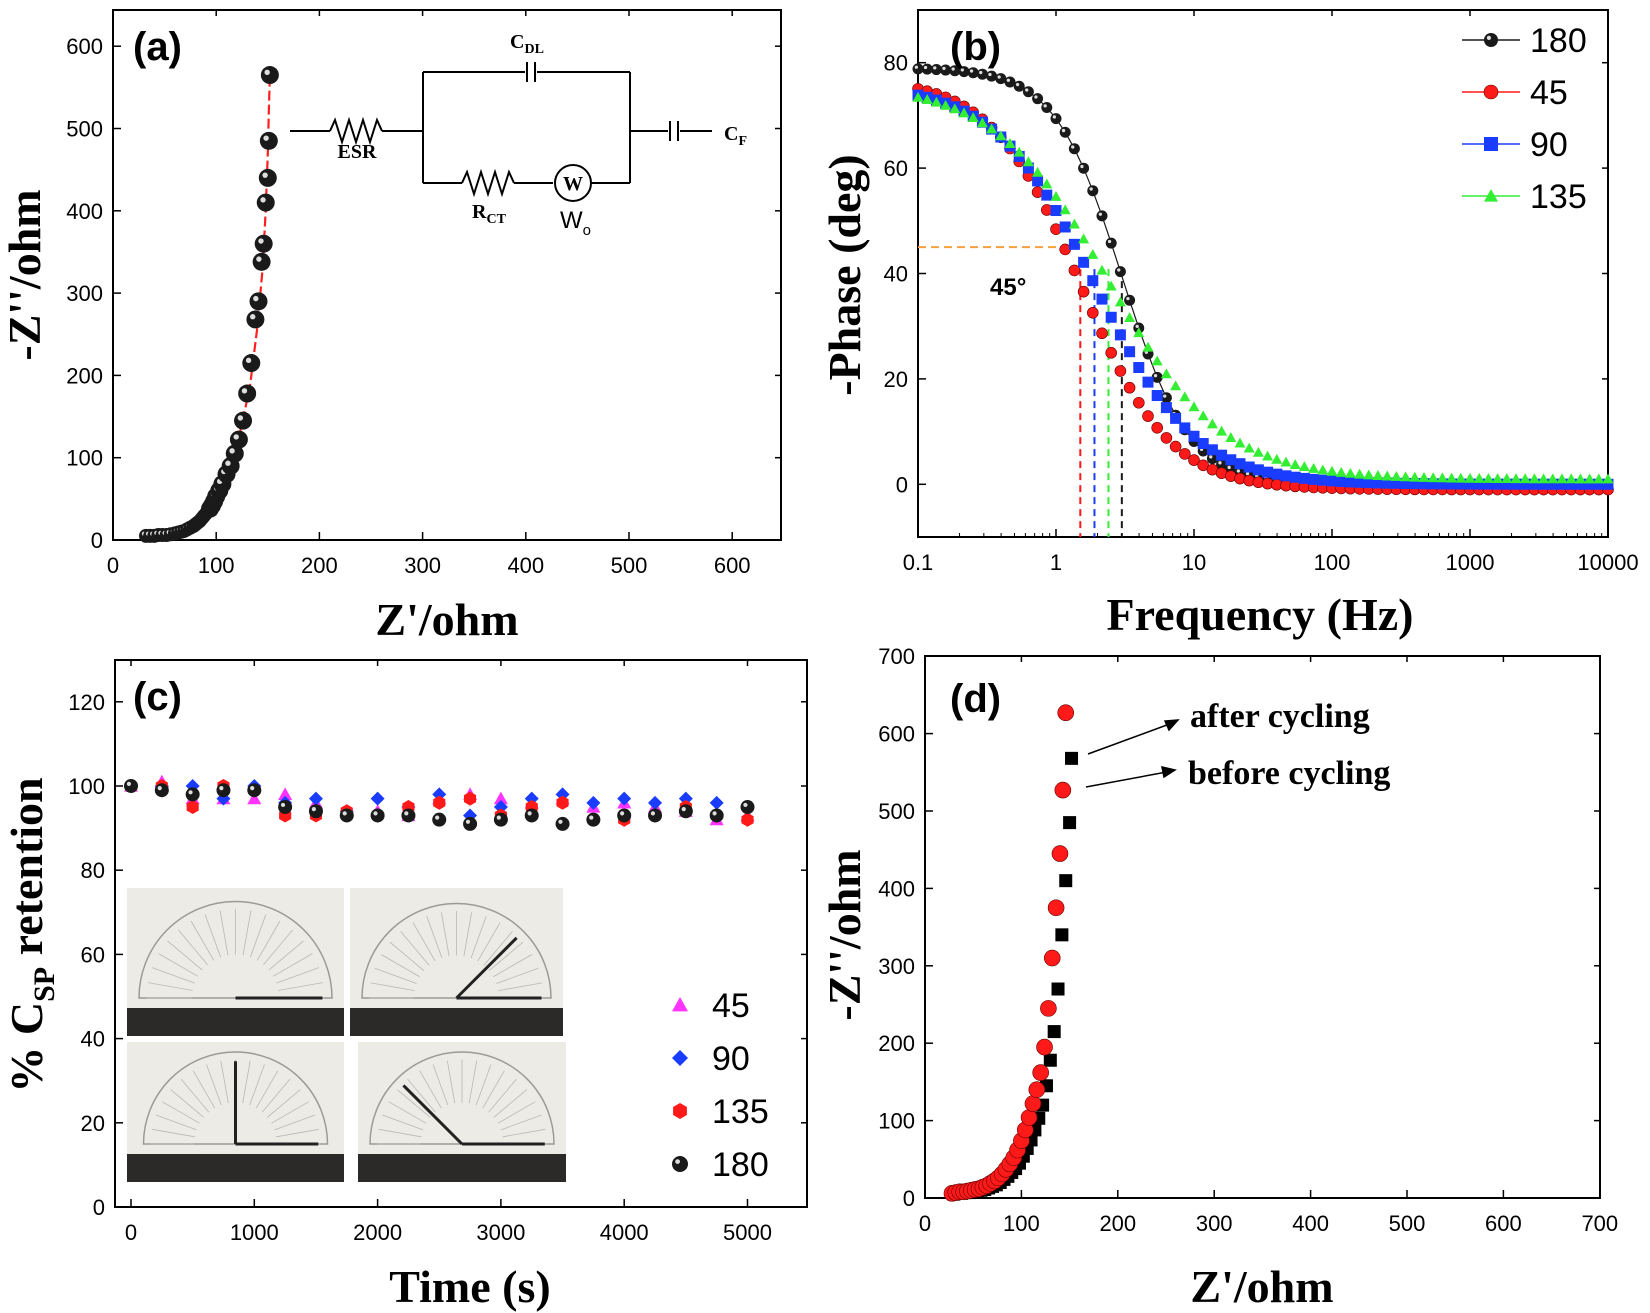  What do you see at coordinates (909, 1198) in the screenshot?
I see `d-y-tick-label: 0` at bounding box center [909, 1198].